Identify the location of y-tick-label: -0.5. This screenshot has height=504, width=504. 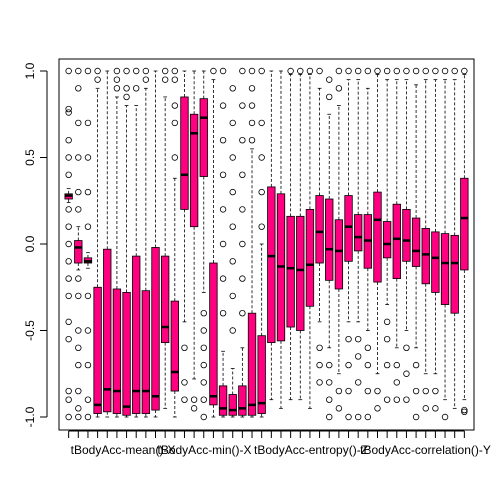
(30, 330).